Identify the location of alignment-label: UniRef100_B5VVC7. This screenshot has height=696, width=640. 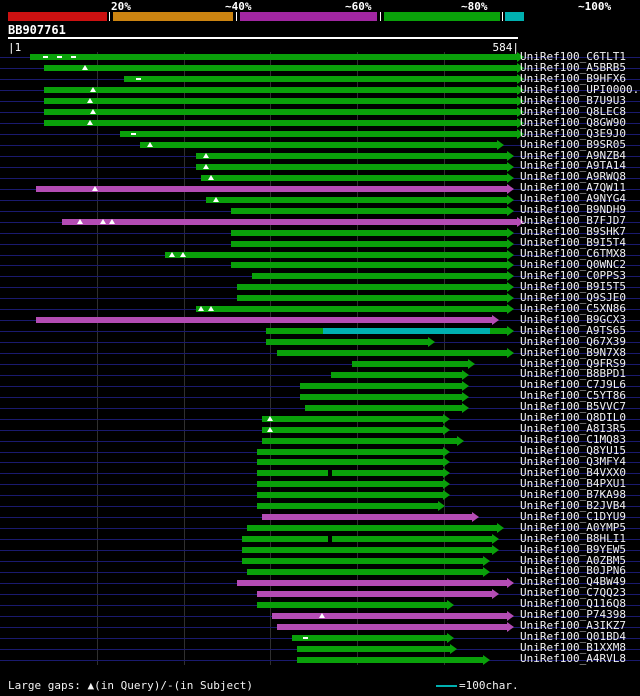
(573, 407).